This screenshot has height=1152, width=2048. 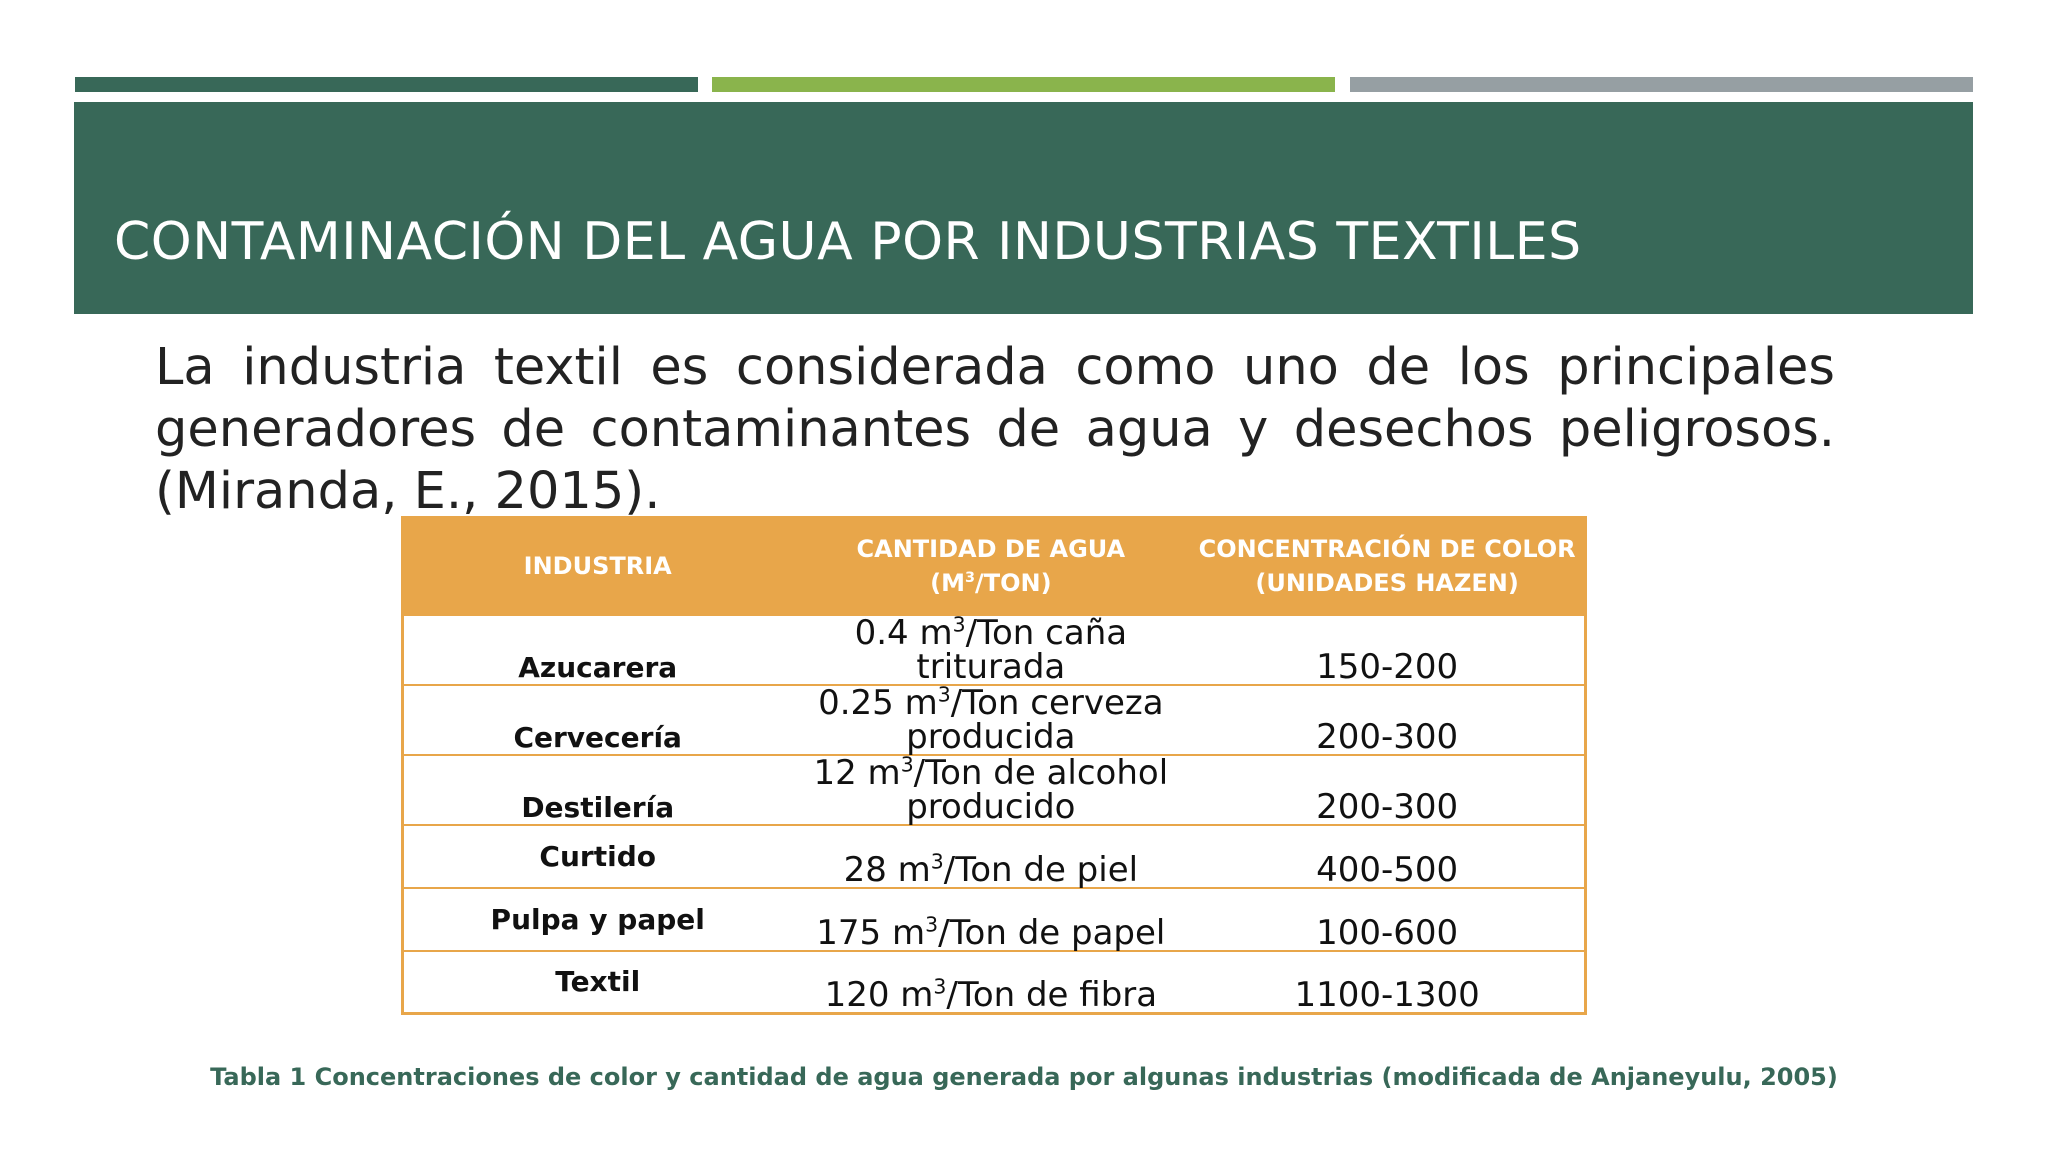 What do you see at coordinates (991, 719) in the screenshot?
I see `cell-cantidad-agua: 0.25 m3/Ton cerveza producida` at bounding box center [991, 719].